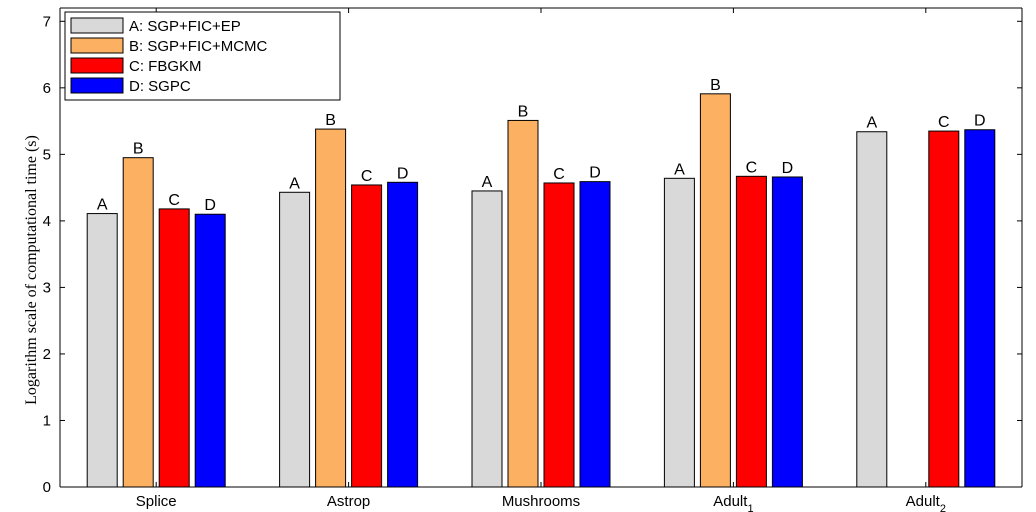 The height and width of the screenshot is (512, 1036). Describe the element at coordinates (871, 123) in the screenshot. I see `bar-label-a-4: A` at that location.